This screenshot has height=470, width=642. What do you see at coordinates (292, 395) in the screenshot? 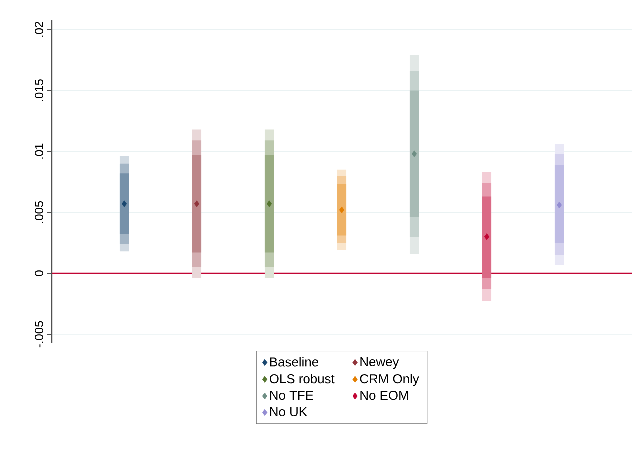
I see `legend-label: No TFE` at bounding box center [292, 395].